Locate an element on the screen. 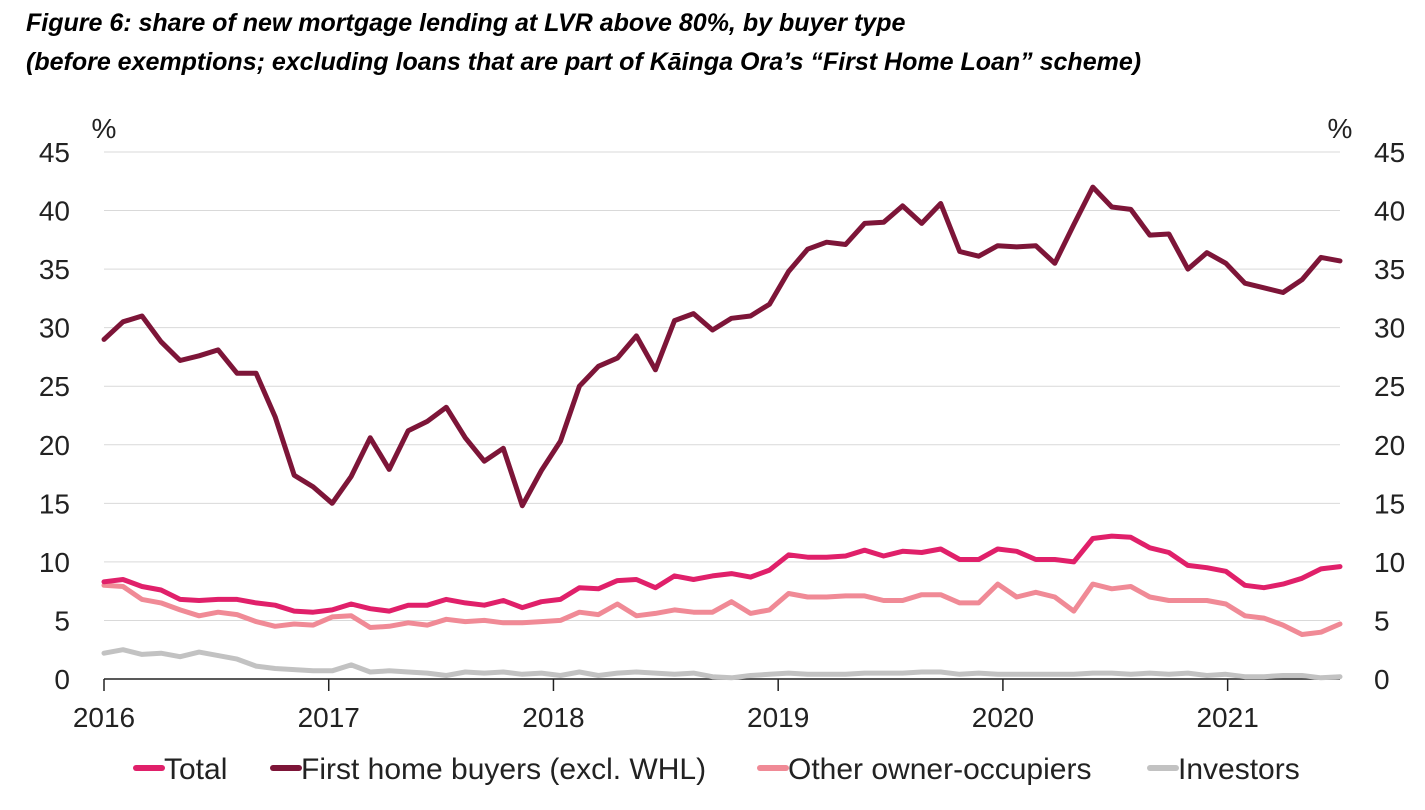 This screenshot has width=1425, height=810. x-tick-label: 2021 is located at coordinates (1227, 717).